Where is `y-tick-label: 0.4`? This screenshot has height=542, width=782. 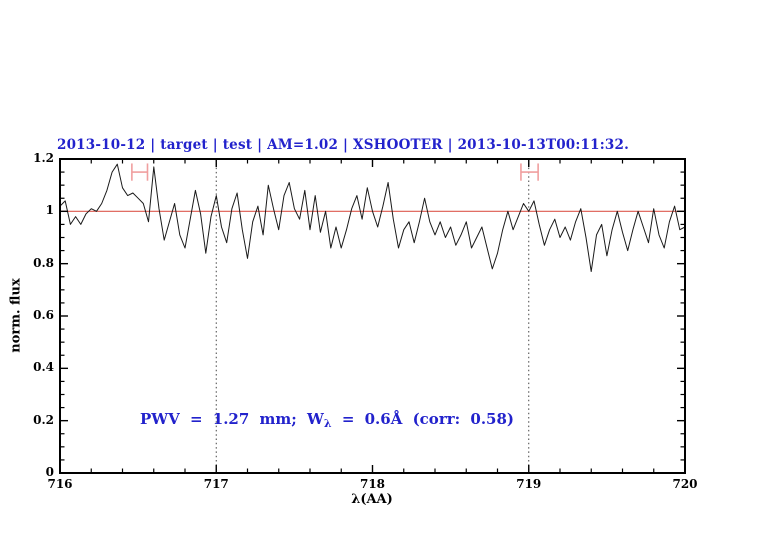 y-tick-label: 0.4 is located at coordinates (43, 367).